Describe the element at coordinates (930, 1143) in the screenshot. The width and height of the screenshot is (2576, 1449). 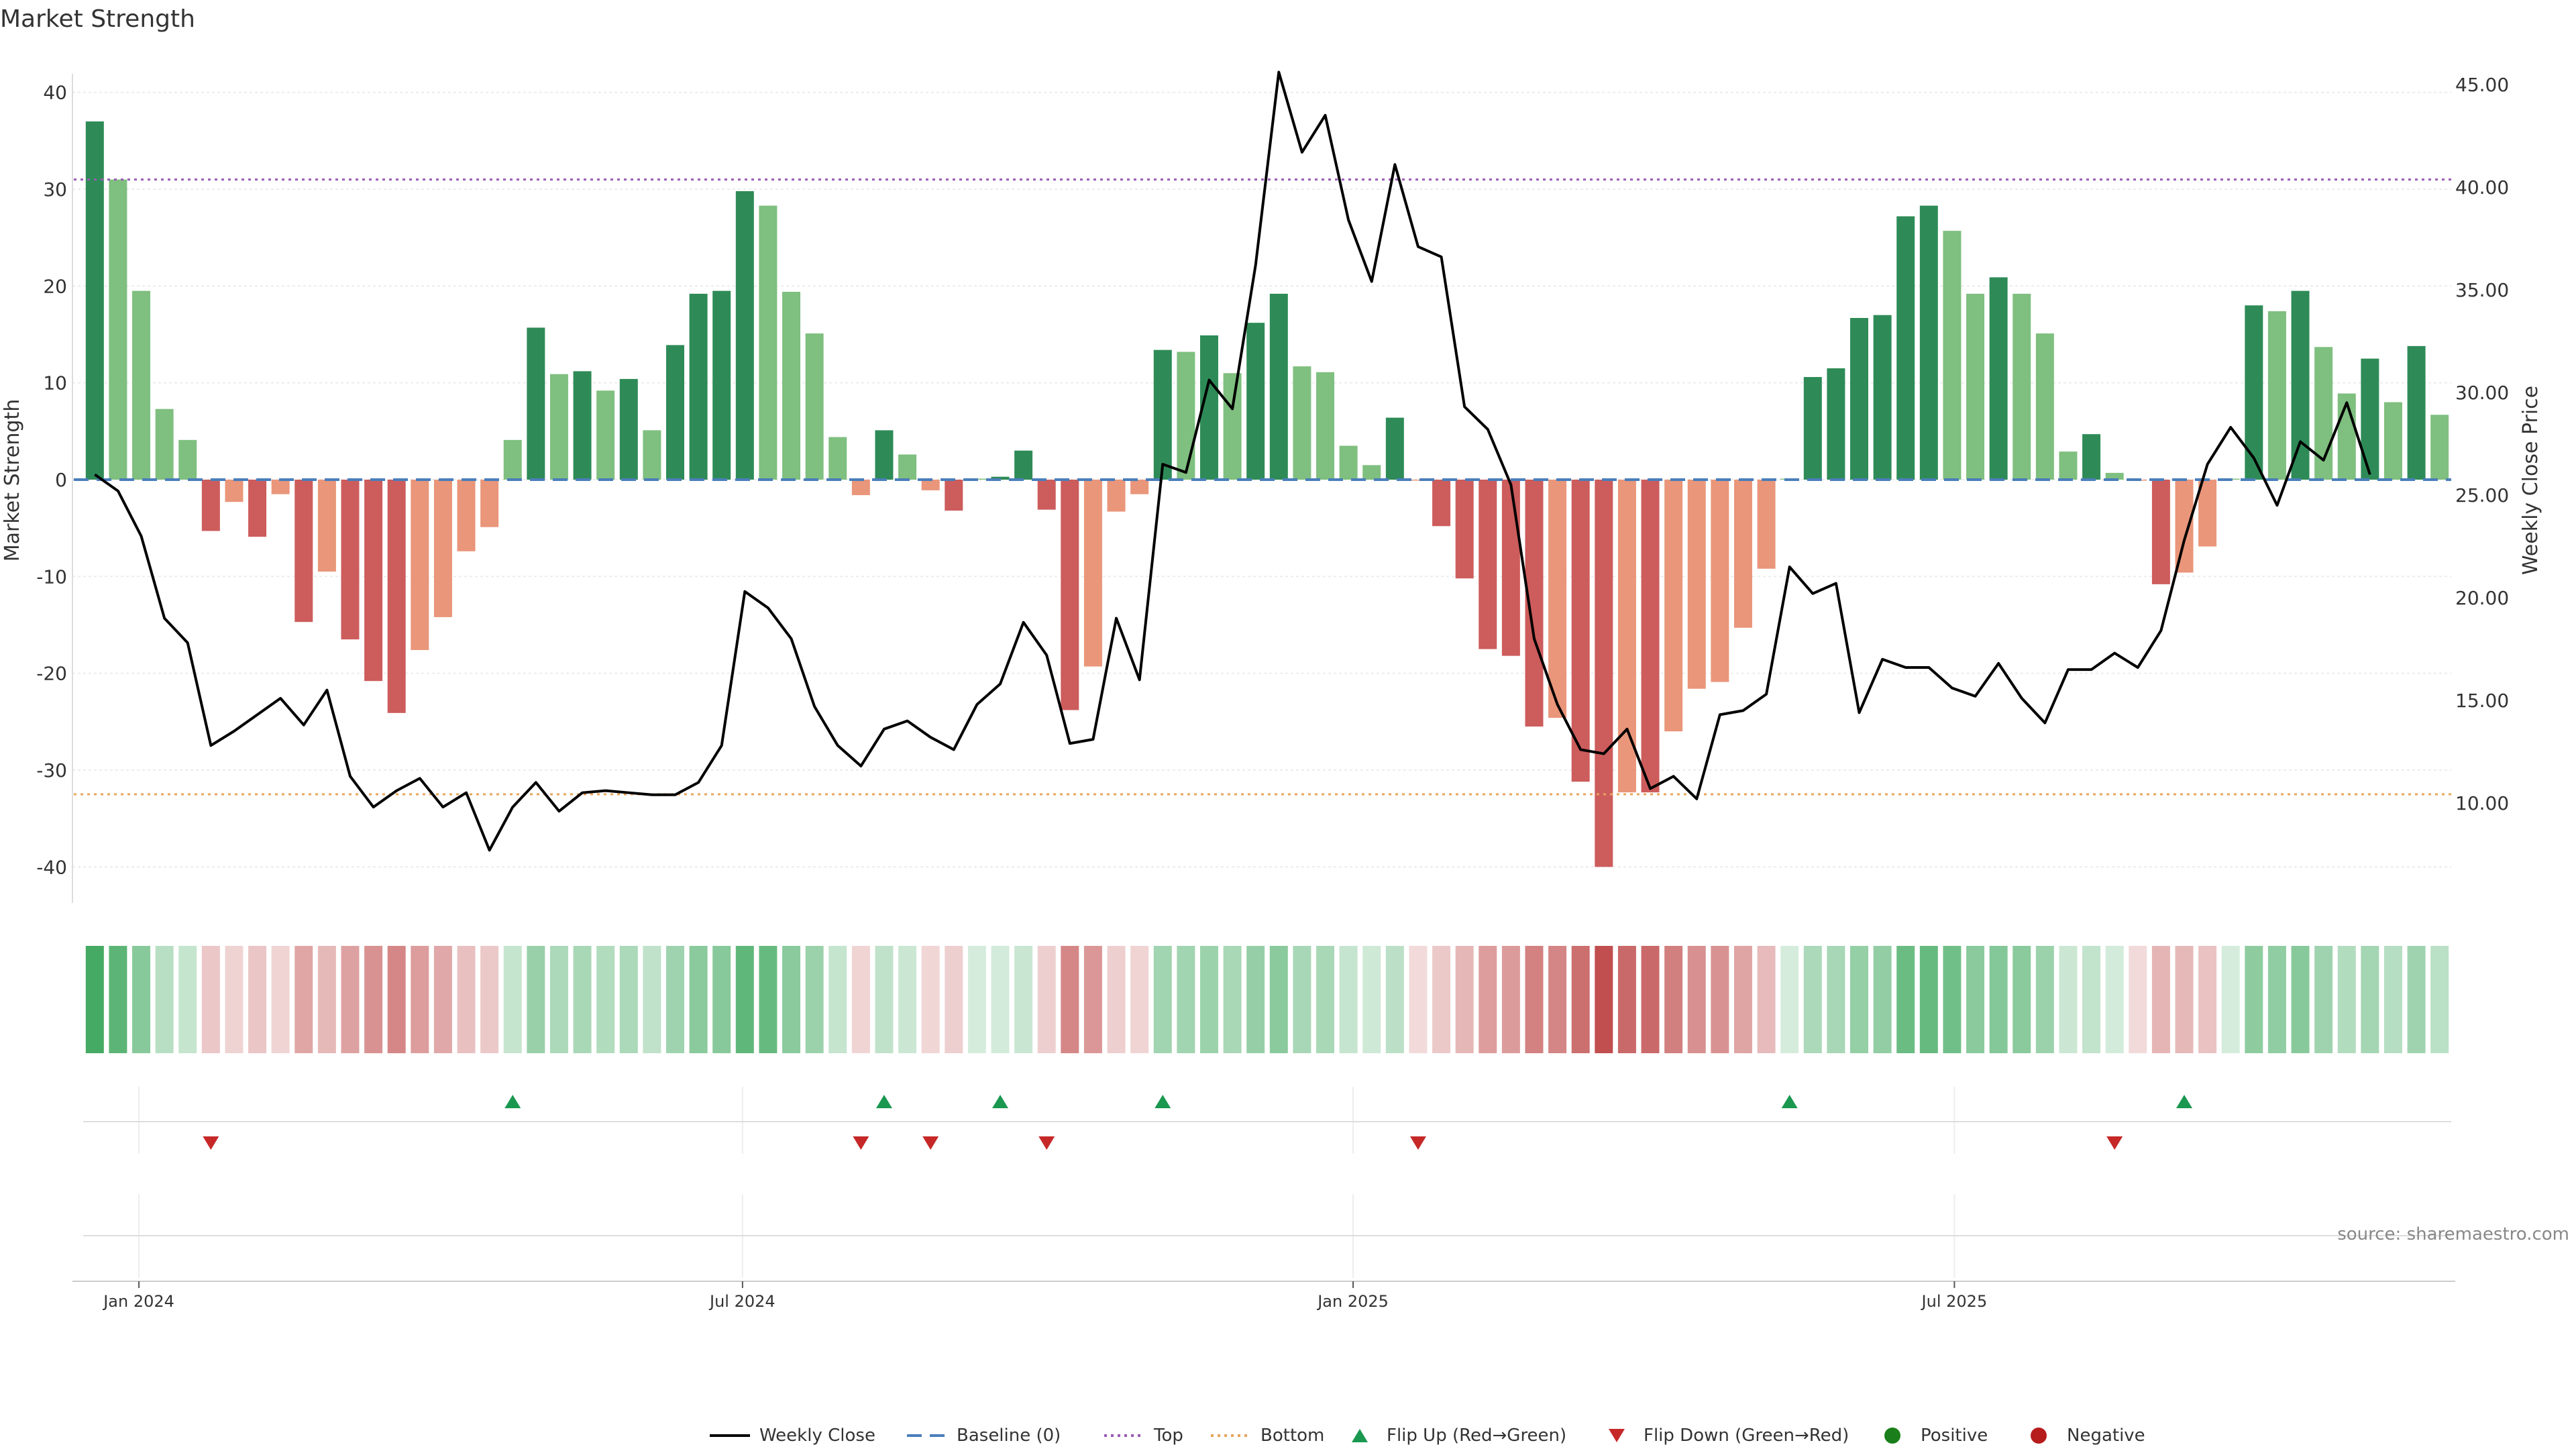
I see `flip-down-marker` at that location.